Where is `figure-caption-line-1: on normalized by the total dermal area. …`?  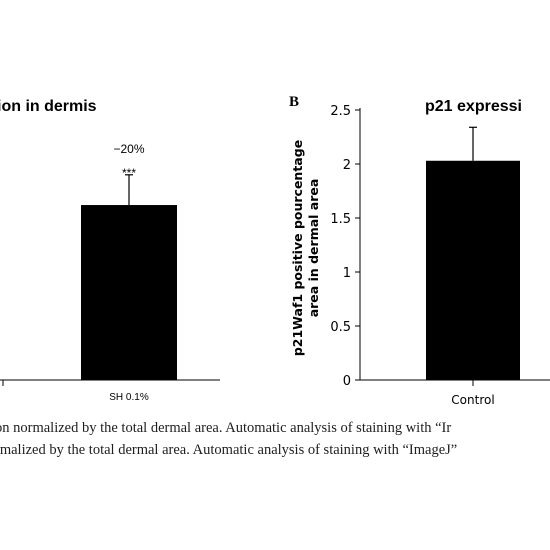
figure-caption-line-1: on normalized by the total dermal area. … is located at coordinates (226, 428).